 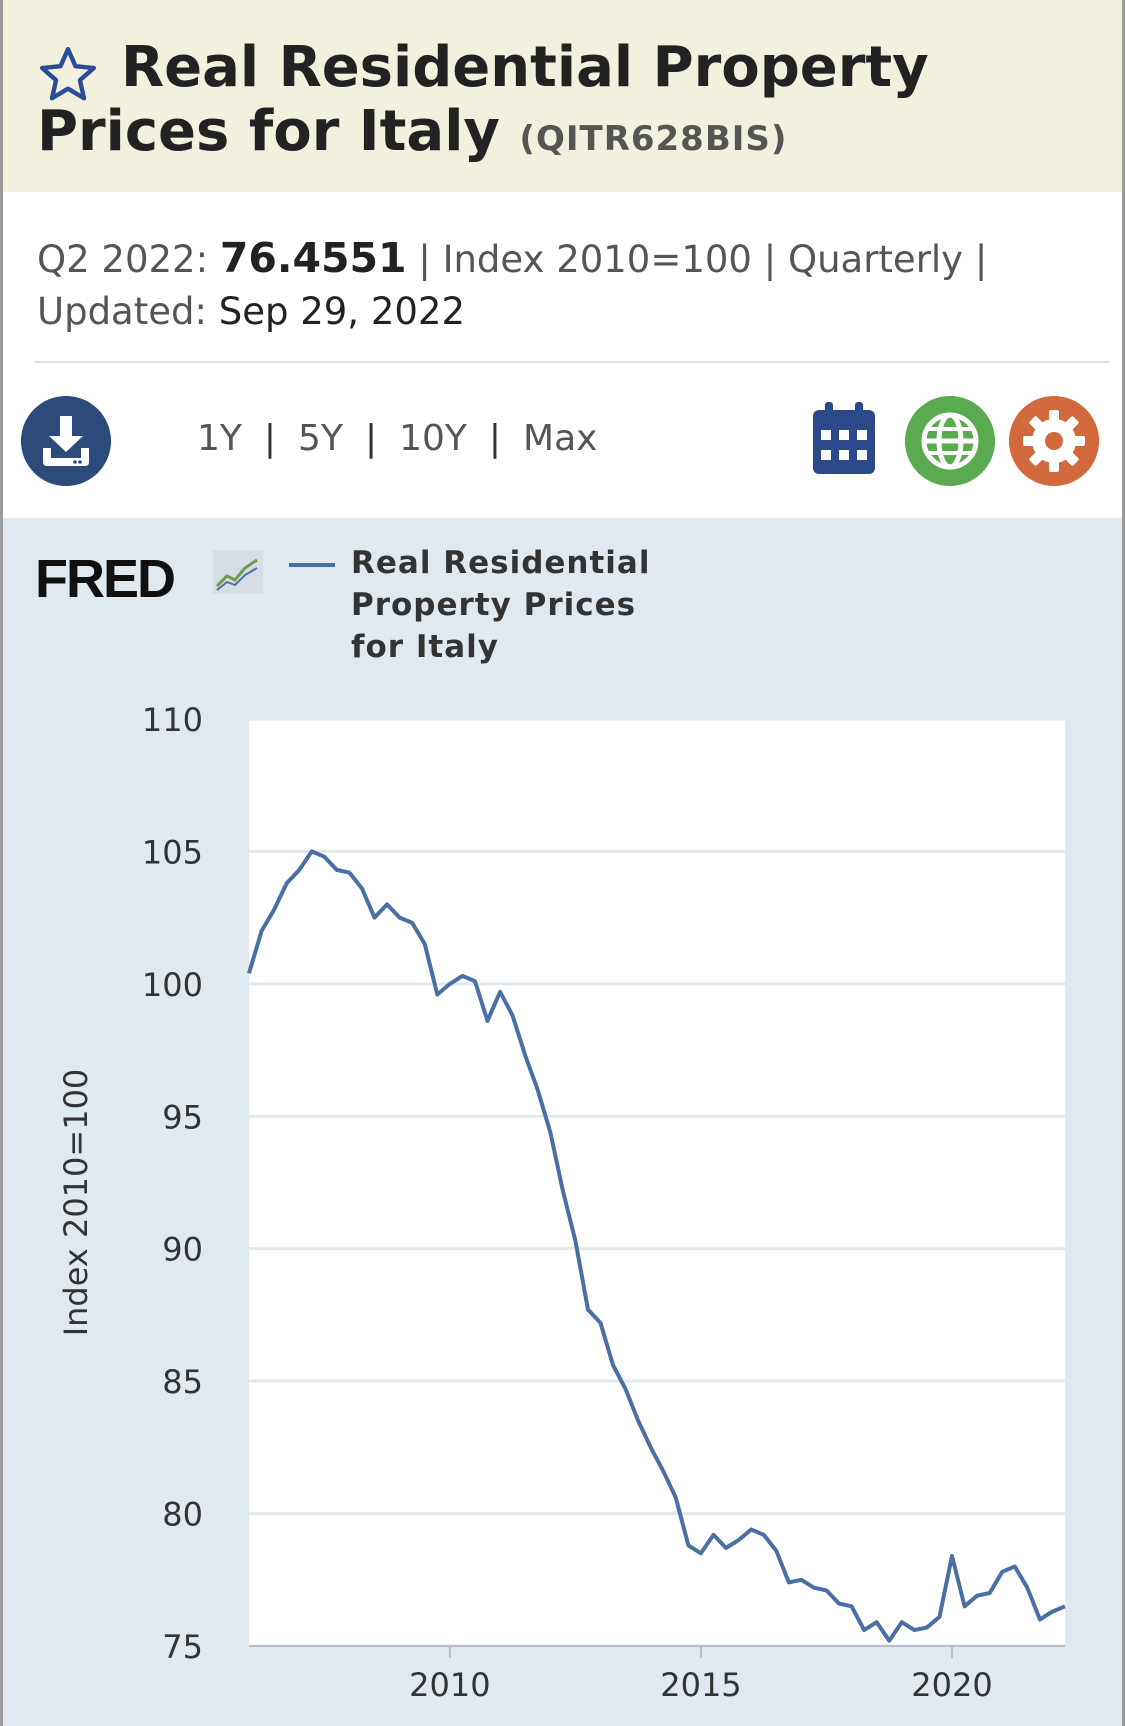 I want to click on y-tick-label: 100, so click(x=172, y=985).